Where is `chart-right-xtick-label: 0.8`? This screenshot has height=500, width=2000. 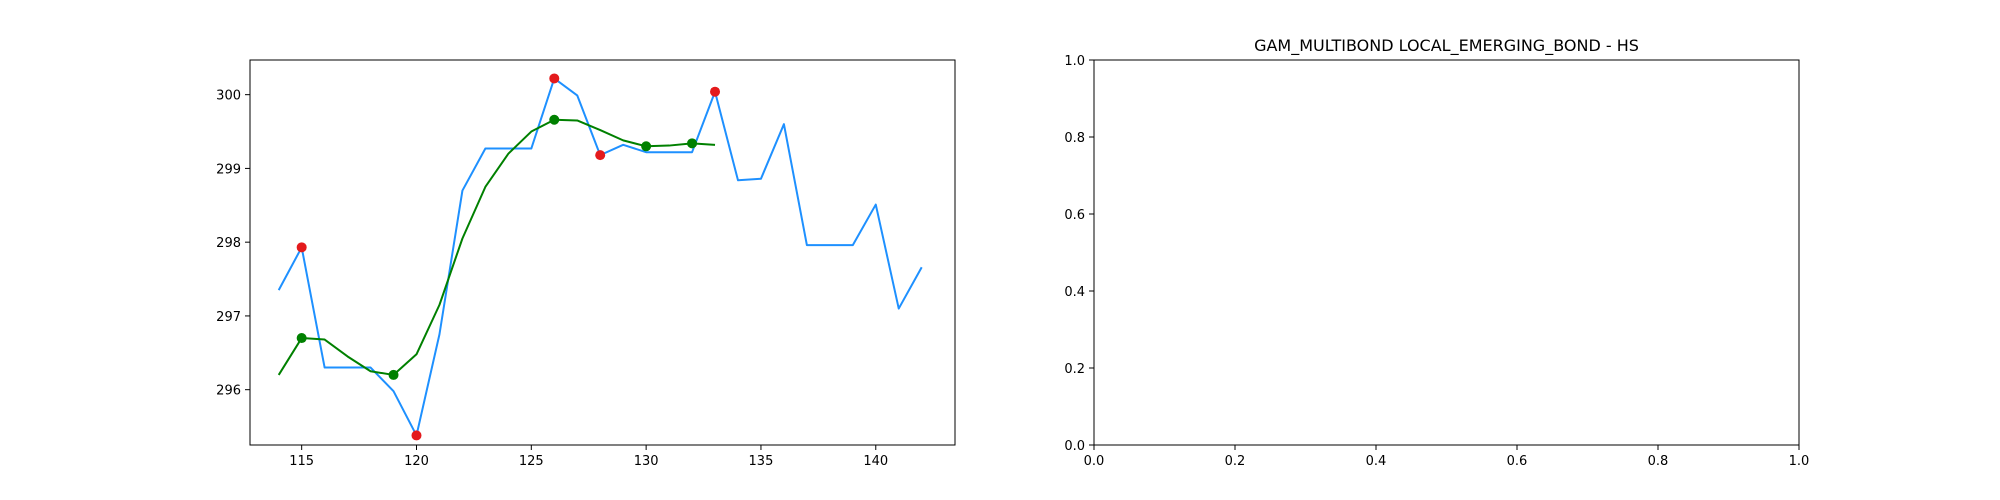 chart-right-xtick-label: 0.8 is located at coordinates (1658, 461).